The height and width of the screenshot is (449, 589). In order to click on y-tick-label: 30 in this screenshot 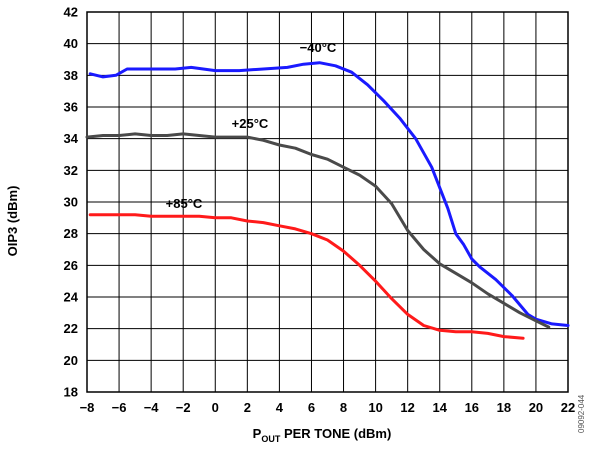, I will do `click(71, 202)`.